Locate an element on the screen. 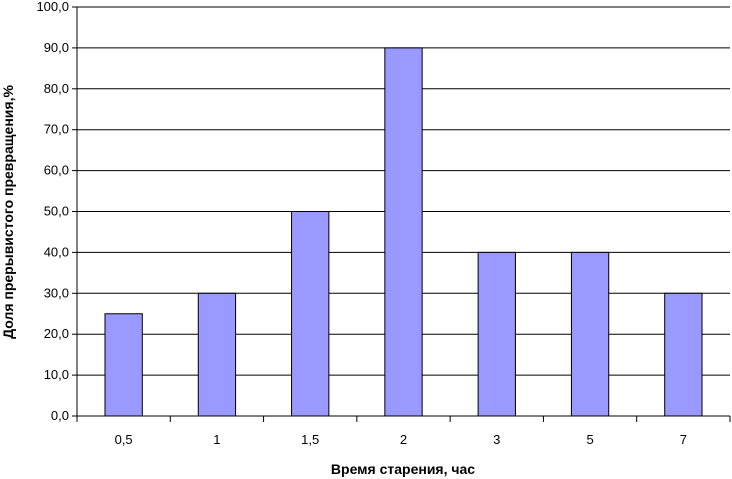 The image size is (732, 479). y-axis-title: Доля прерывистого превращения,% is located at coordinates (8, 212).